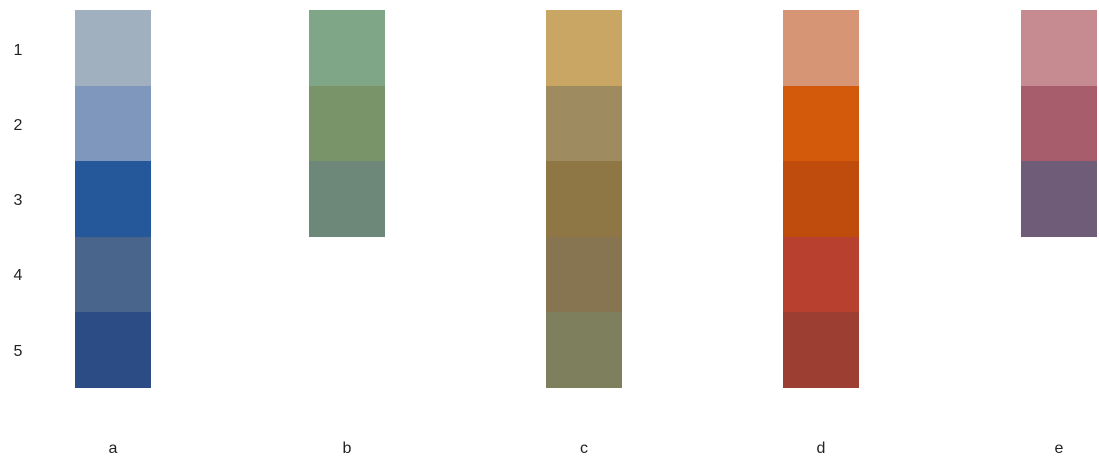 The image size is (1099, 467). Describe the element at coordinates (18, 125) in the screenshot. I see `row-label-2: 2` at that location.